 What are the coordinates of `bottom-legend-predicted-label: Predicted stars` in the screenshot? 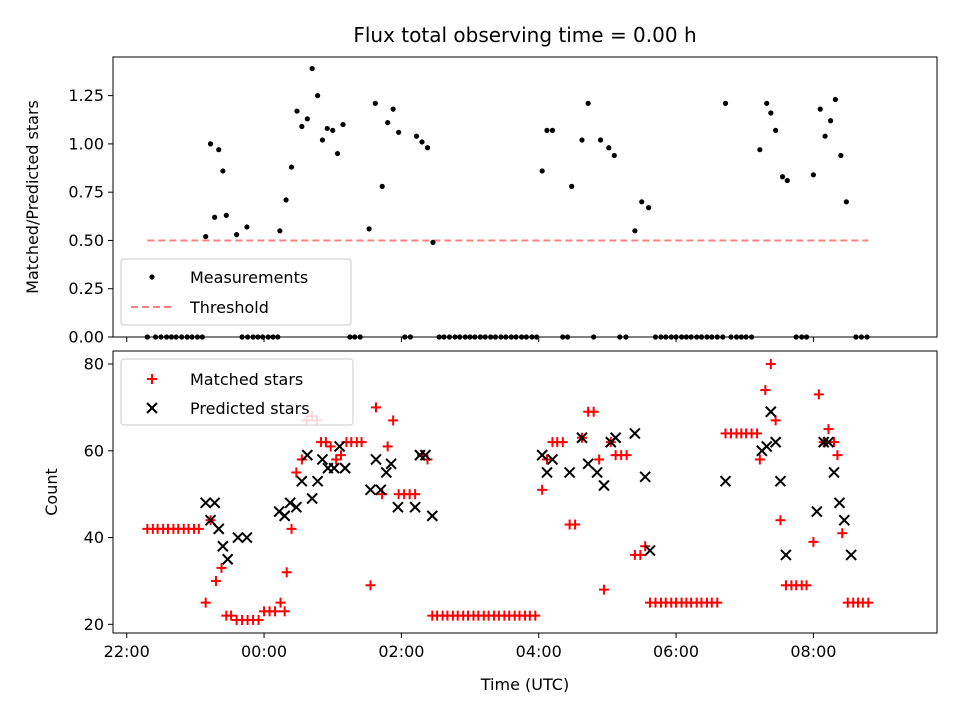 It's located at (250, 408).